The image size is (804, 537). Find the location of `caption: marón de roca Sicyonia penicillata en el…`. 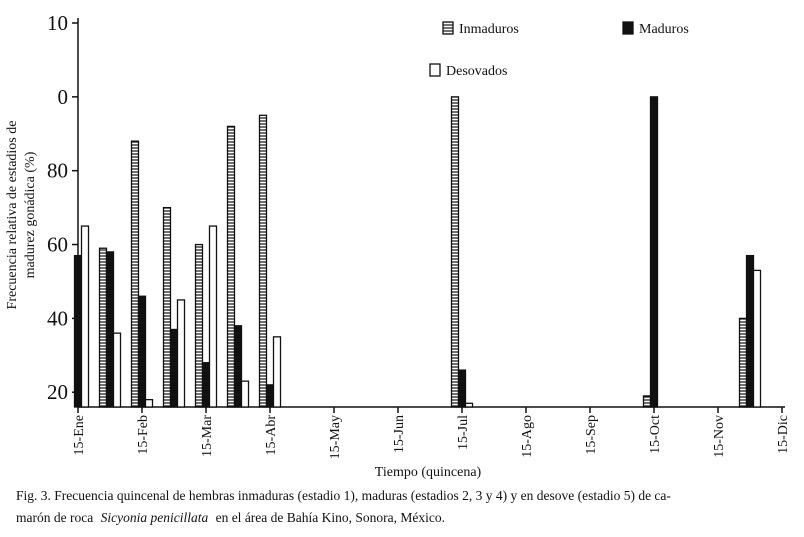

caption: marón de roca Sicyonia penicillata en el… is located at coordinates (230, 517).